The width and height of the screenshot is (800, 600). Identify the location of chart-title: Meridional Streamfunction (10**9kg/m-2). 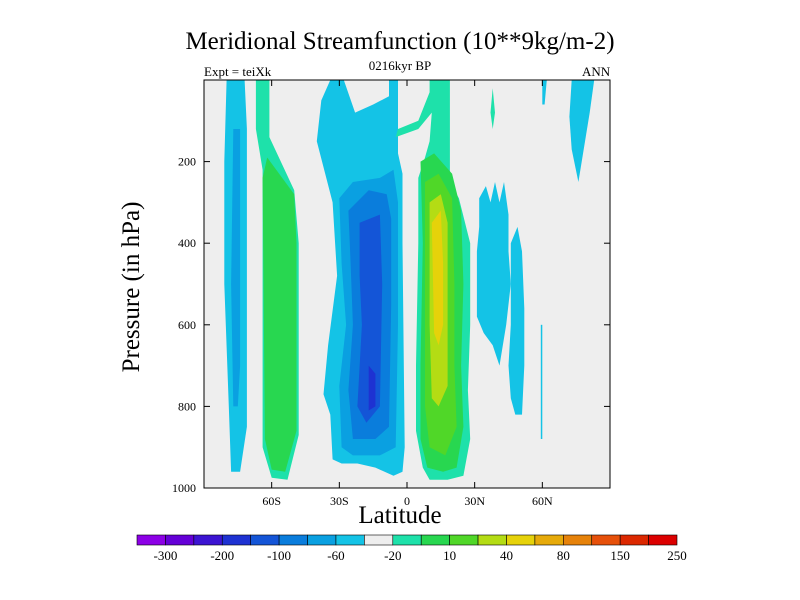
(400, 41).